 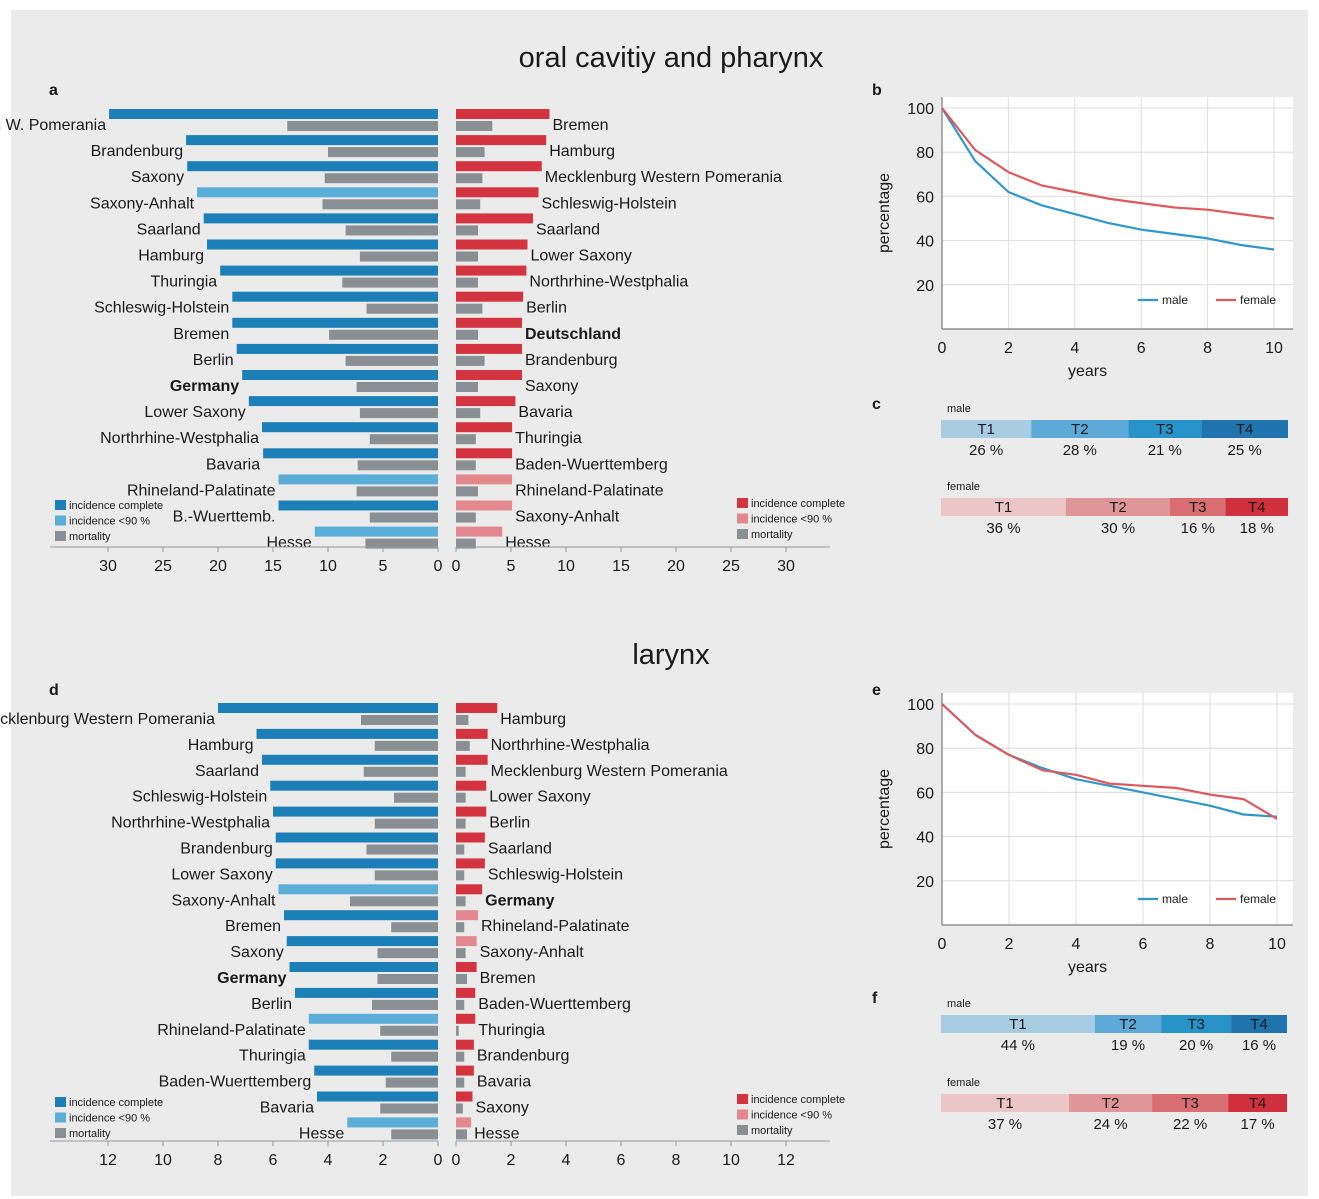 I want to click on male-region-label: Bavaria, so click(x=233, y=464).